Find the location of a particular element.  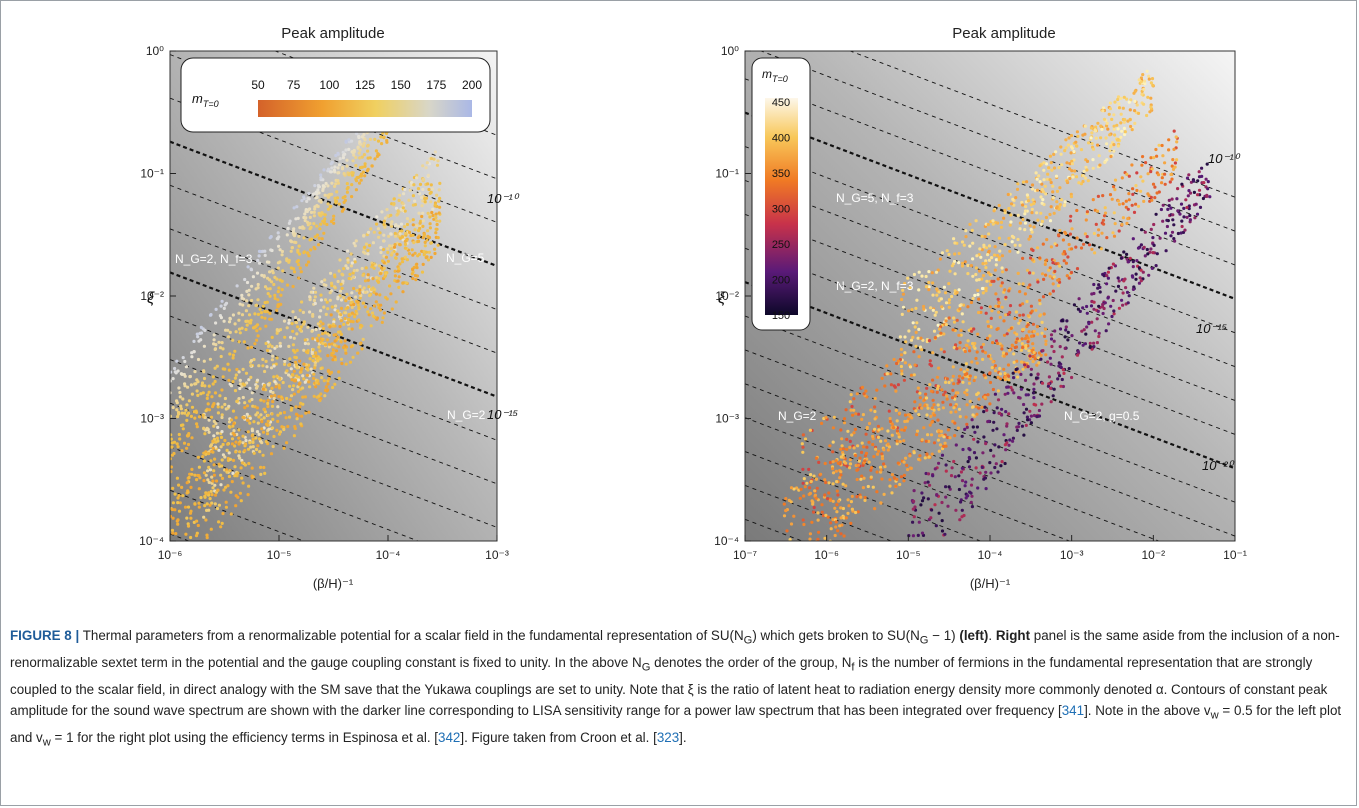

caption-ref-341: 341 is located at coordinates (1073, 710).